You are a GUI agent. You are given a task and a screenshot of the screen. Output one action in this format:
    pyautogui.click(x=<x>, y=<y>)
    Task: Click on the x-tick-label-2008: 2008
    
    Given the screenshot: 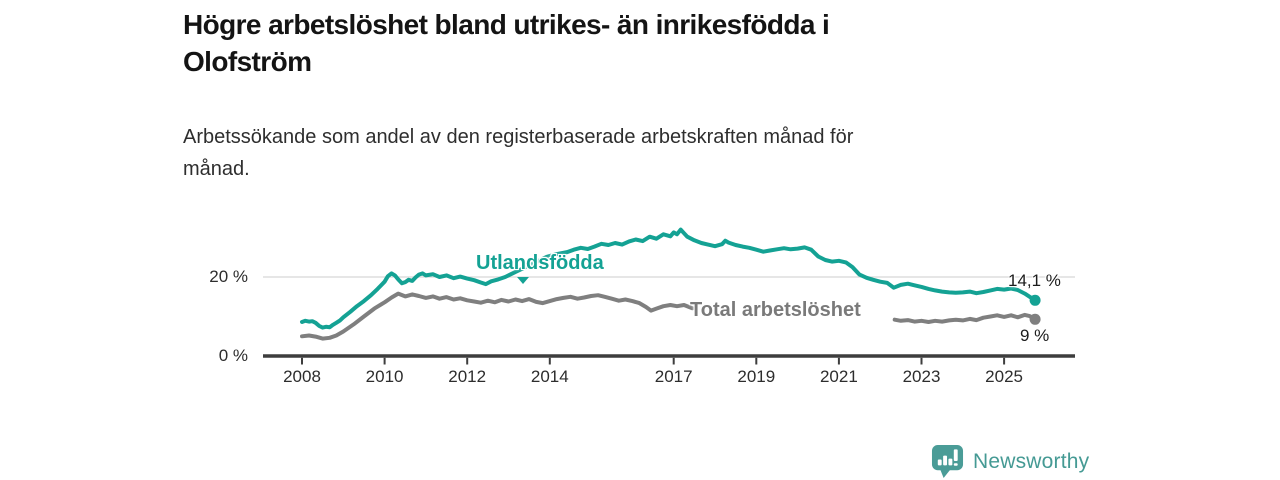 What is the action you would take?
    pyautogui.click(x=302, y=376)
    